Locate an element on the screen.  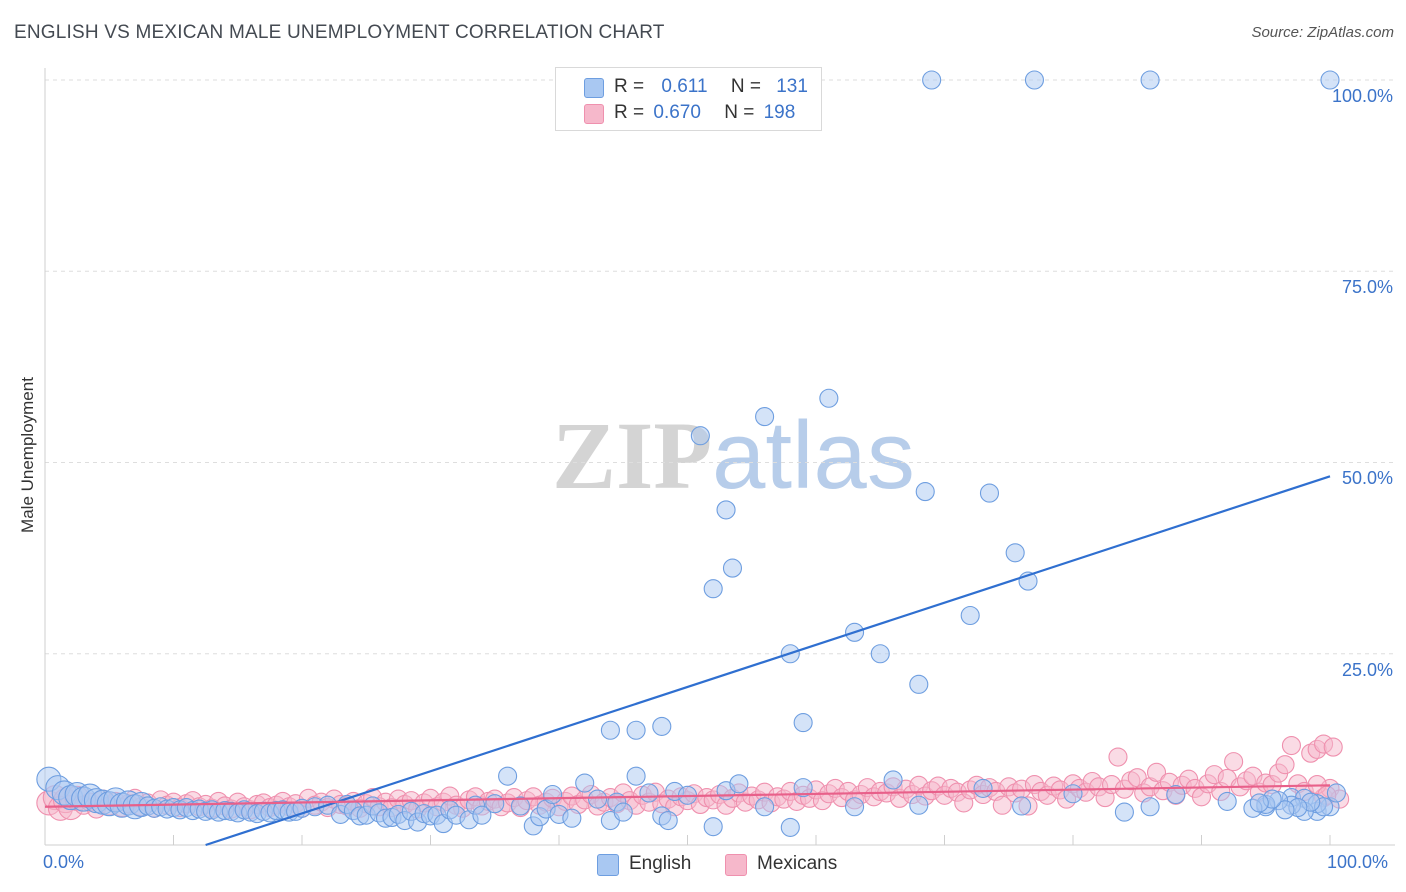
source-label: Source: ZipAtlas.com is located at coordinates (1322, 32).